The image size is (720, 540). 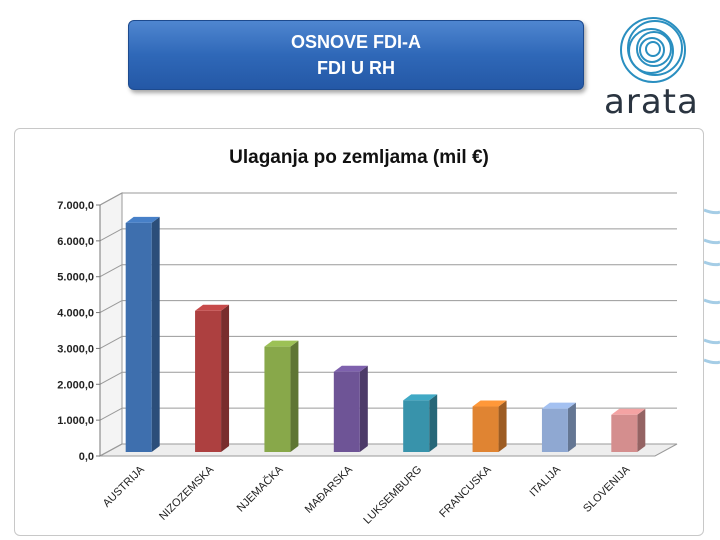 I want to click on bar-luksemburg, so click(x=420, y=423).